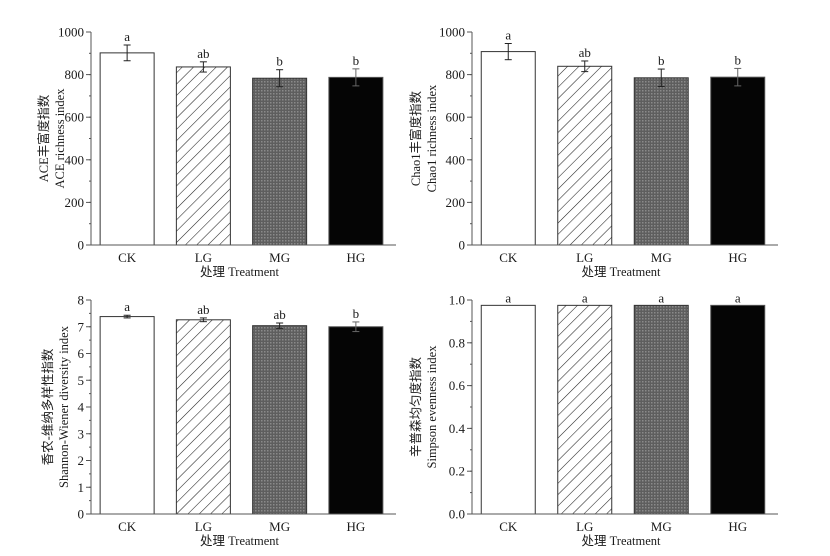 The image size is (830, 556). I want to click on y-axis-title-cn: ACE丰富度指数, so click(43, 138).